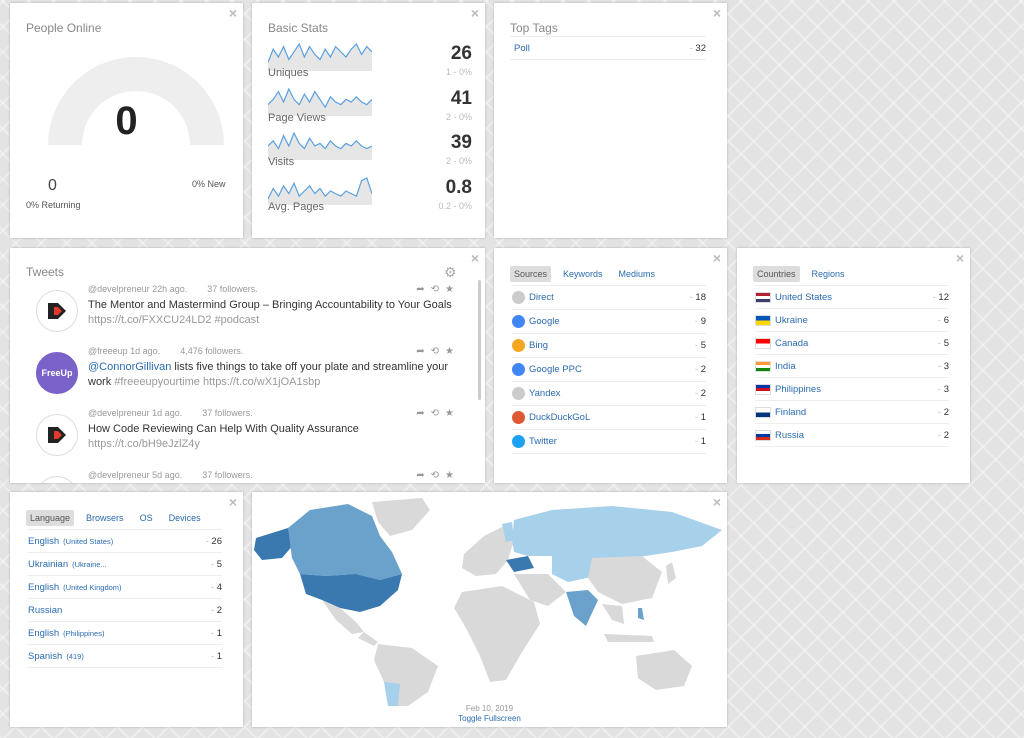 This screenshot has height=738, width=1024. Describe the element at coordinates (852, 343) in the screenshot. I see `country-row: Canada 5` at that location.